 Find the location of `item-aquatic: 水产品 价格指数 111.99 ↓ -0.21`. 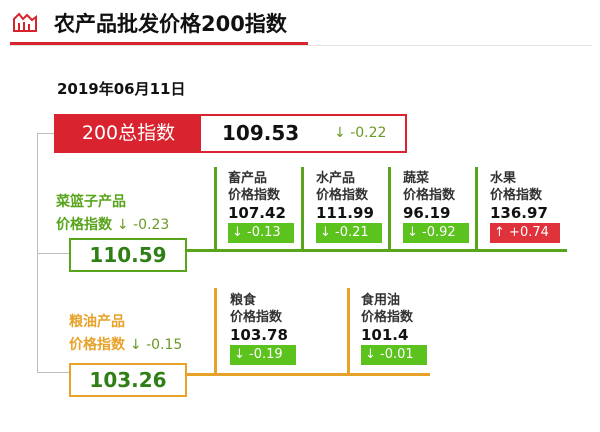

item-aquatic: 水产品 价格指数 111.99 ↓ -0.21 is located at coordinates (351, 206).